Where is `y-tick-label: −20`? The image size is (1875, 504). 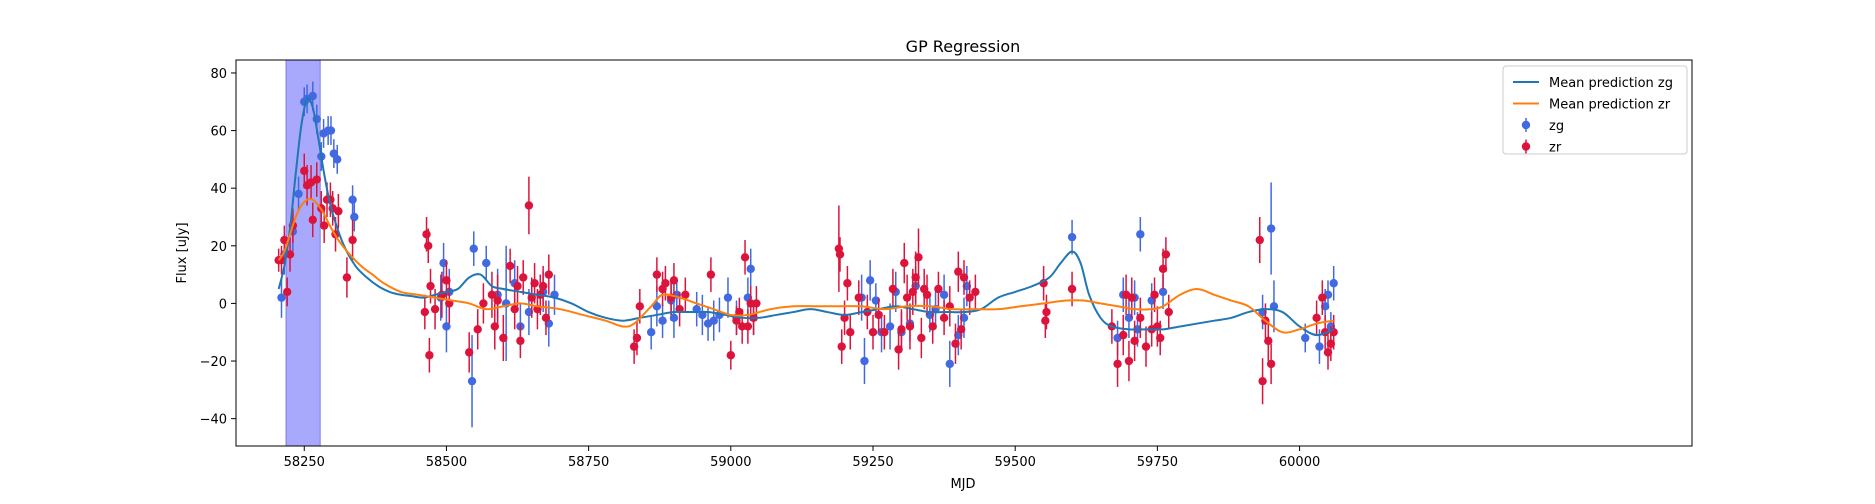
y-tick-label: −20 is located at coordinates (213, 362).